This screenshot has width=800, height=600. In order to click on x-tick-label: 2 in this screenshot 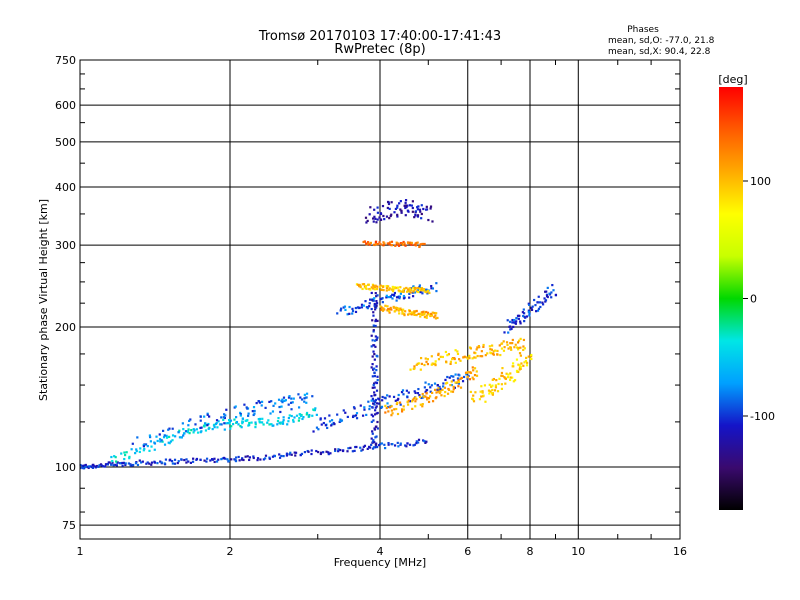, I will do `click(230, 551)`.